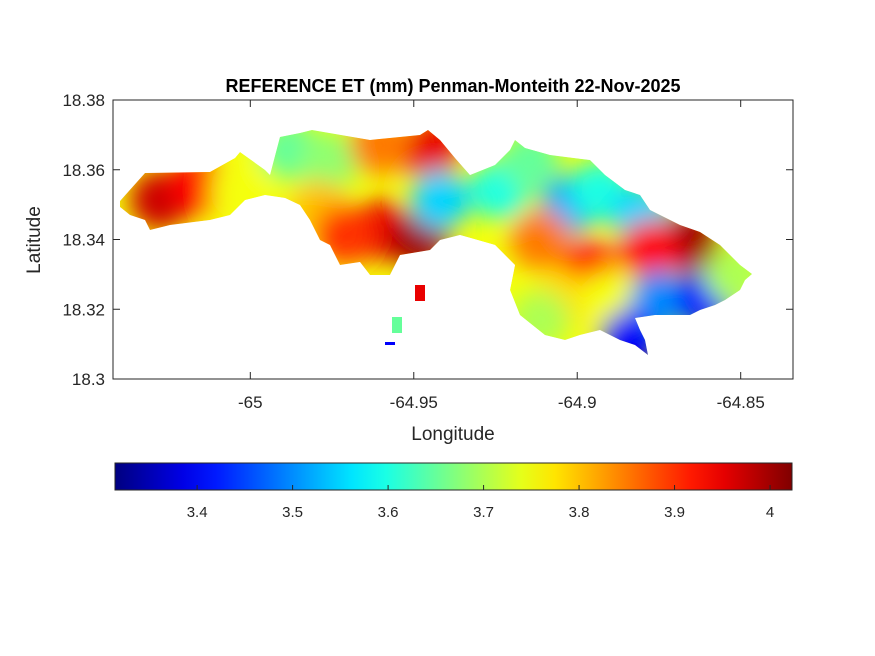 The height and width of the screenshot is (656, 875). What do you see at coordinates (83, 170) in the screenshot?
I see `y-tick-label: 18.36` at bounding box center [83, 170].